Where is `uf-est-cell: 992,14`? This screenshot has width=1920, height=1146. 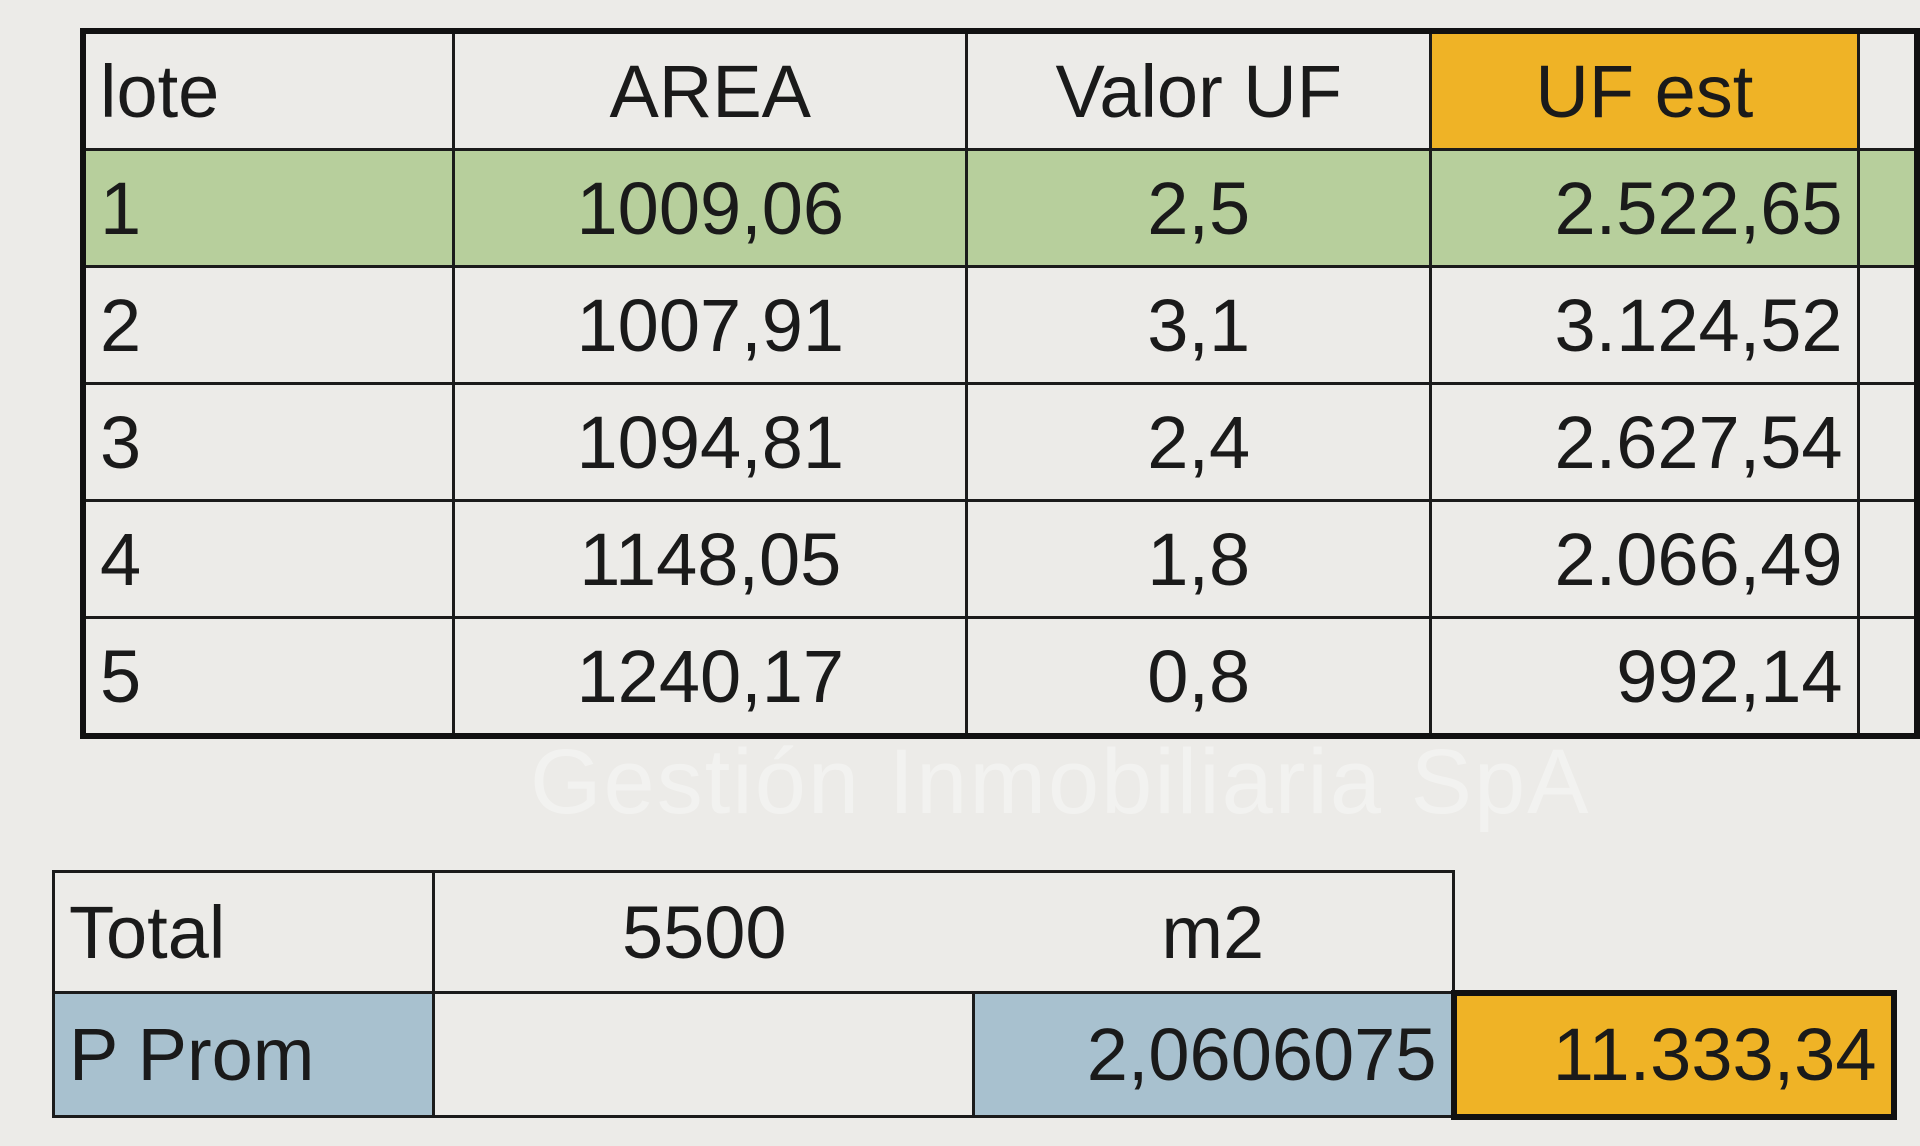
uf-est-cell: 992,14 is located at coordinates (1644, 677).